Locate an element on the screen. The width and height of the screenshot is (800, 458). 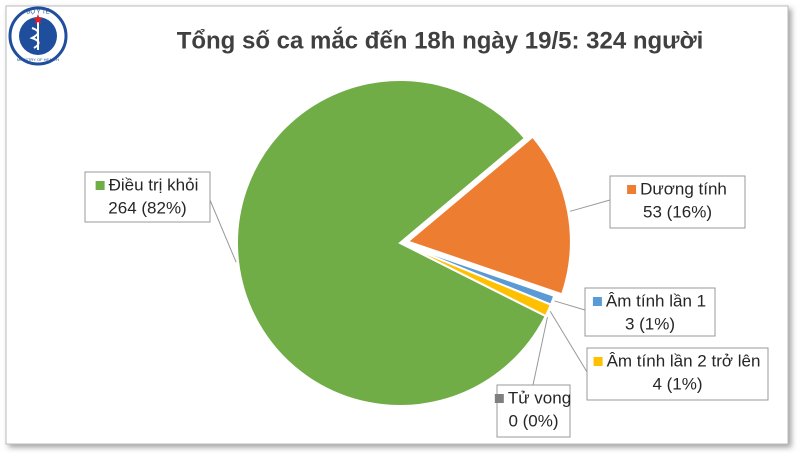
value-label: 53 (16%) is located at coordinates (677, 211).